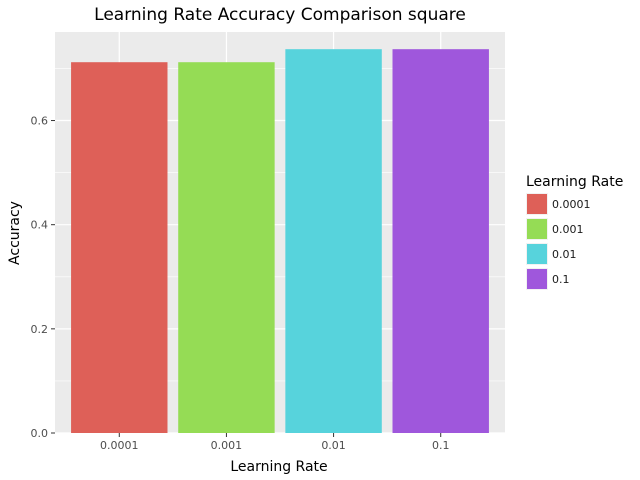  Describe the element at coordinates (333, 445) in the screenshot. I see `x-tick-label: 0.01` at that location.